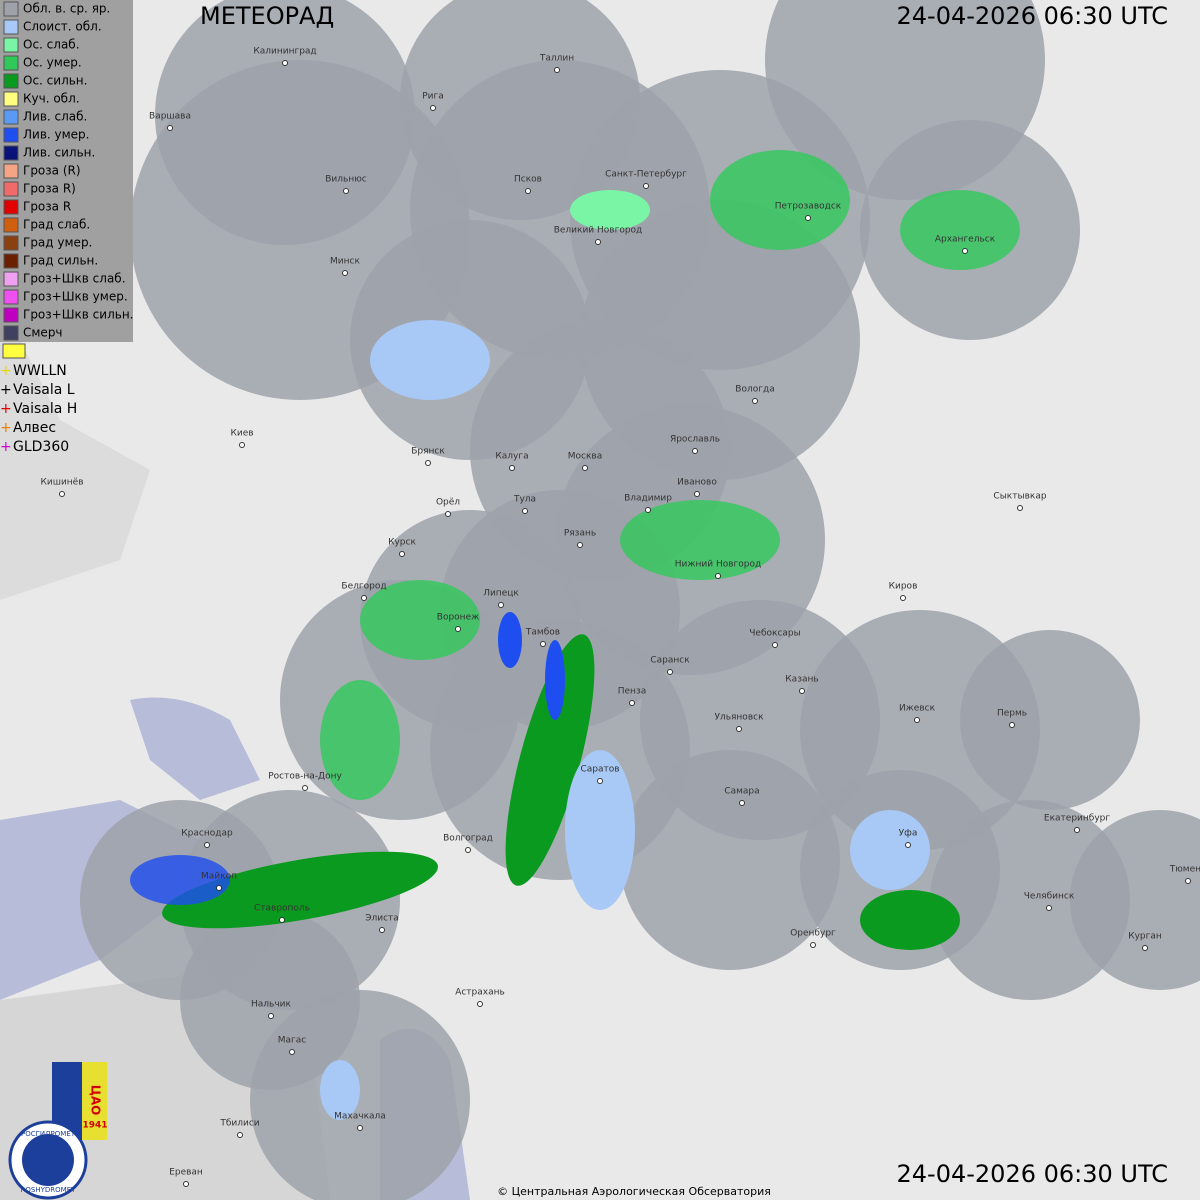 The height and width of the screenshot is (1204, 1200). I want to click on city-name: Саратов, so click(599, 770).